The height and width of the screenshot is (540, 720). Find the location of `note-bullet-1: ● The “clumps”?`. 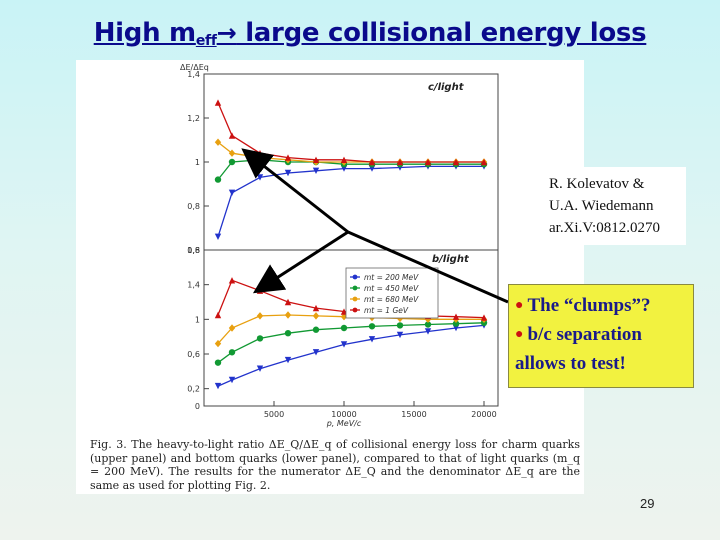

note-bullet-1: ● The “clumps”? is located at coordinates (601, 305).